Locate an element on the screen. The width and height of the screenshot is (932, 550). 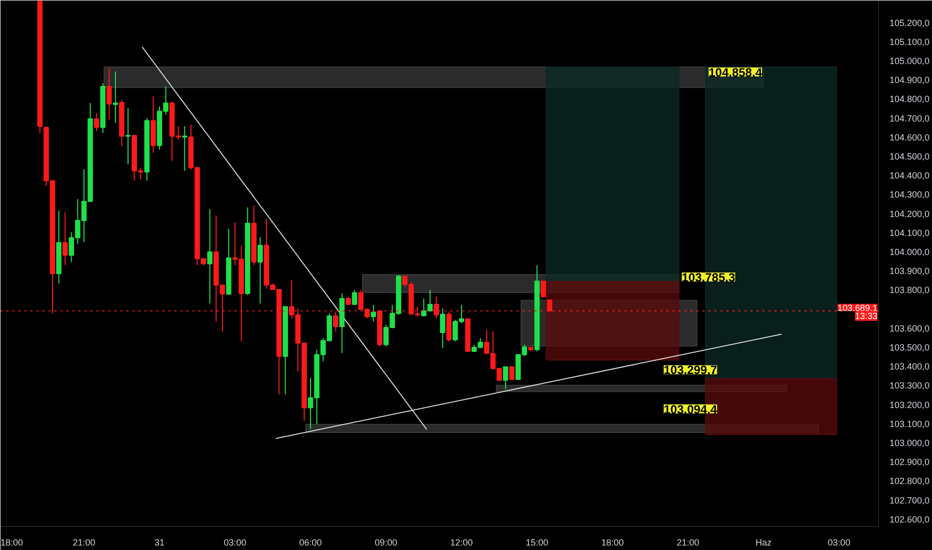
y-tick-label: 103.100,0 is located at coordinates (910, 423).